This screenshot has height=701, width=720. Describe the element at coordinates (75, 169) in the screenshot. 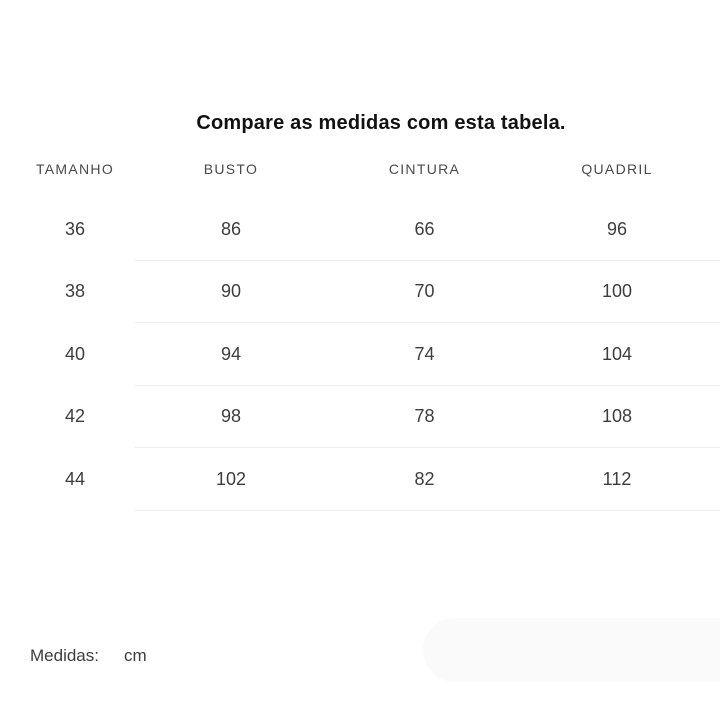

I see `column-header-tamanho: TAMANHO` at that location.